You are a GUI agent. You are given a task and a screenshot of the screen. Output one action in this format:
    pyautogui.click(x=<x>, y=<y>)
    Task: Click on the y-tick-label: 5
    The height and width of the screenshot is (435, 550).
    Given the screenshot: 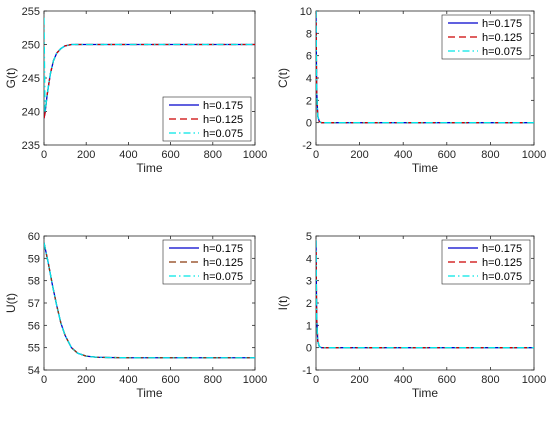 What is the action you would take?
    pyautogui.click(x=309, y=237)
    